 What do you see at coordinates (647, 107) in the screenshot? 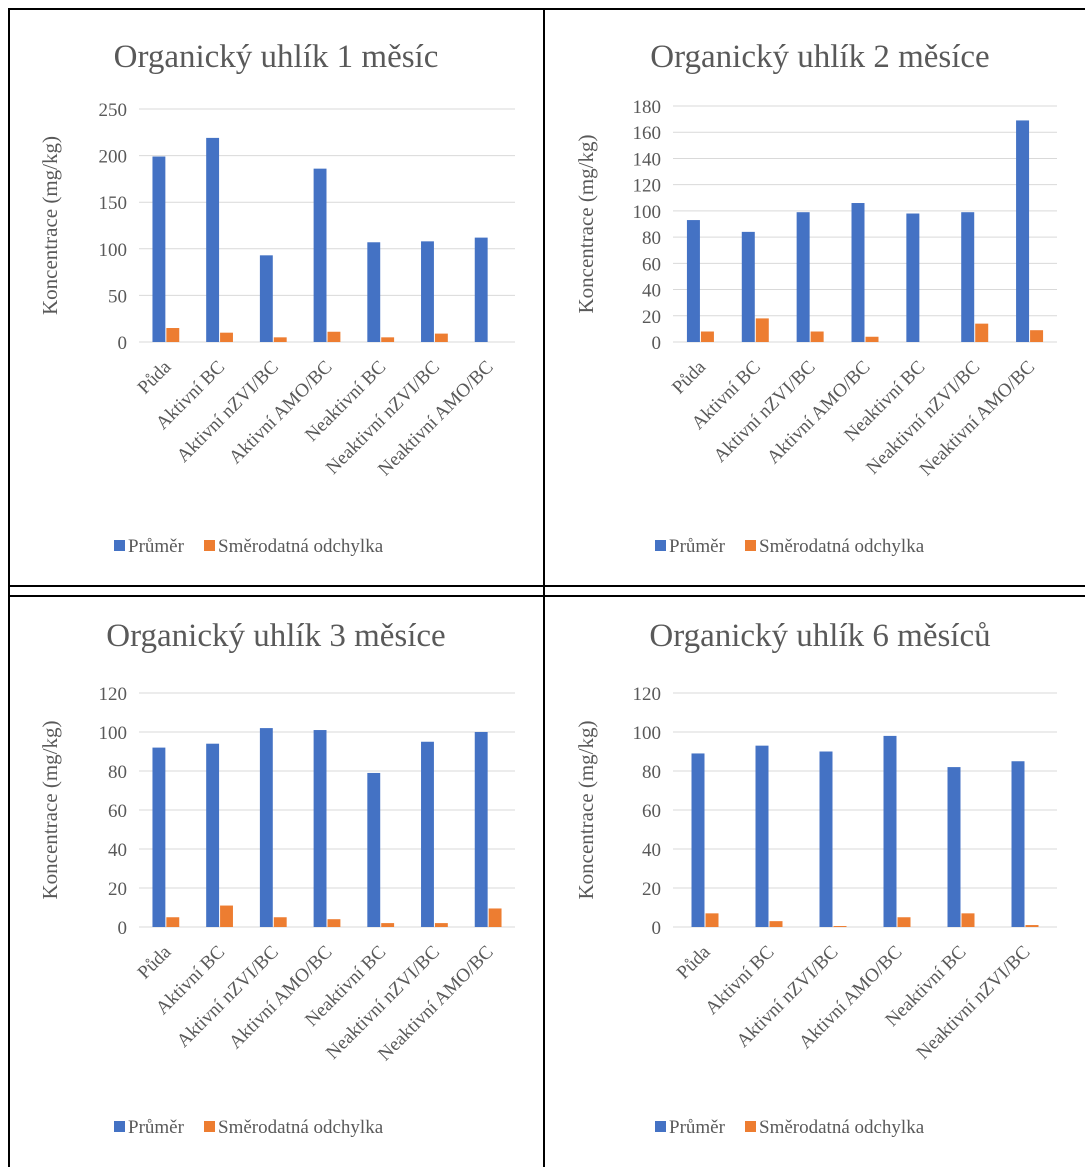
I see `y-tick-label: 180` at bounding box center [647, 107].